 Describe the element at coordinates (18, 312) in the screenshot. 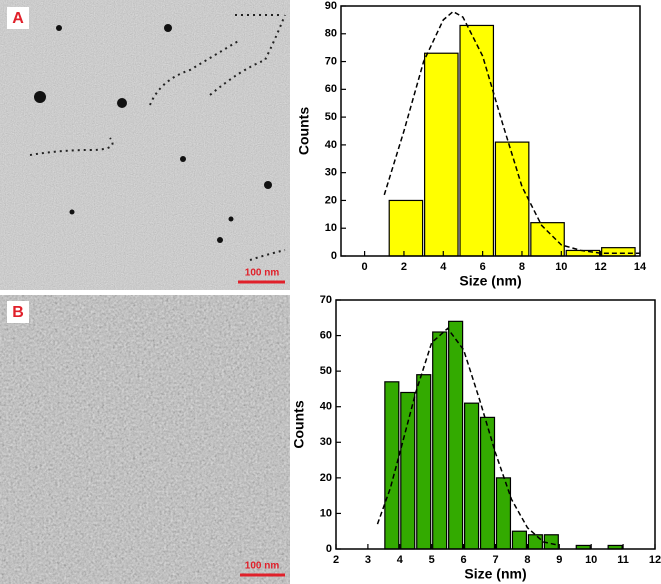

I see `panel-label: B` at that location.